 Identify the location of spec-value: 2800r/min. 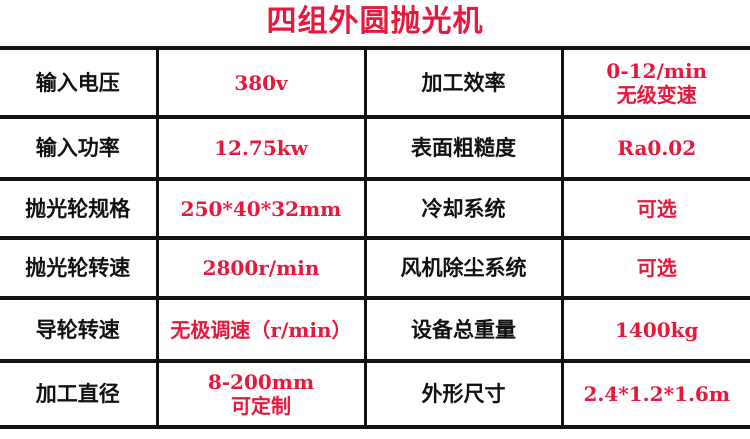
(261, 268).